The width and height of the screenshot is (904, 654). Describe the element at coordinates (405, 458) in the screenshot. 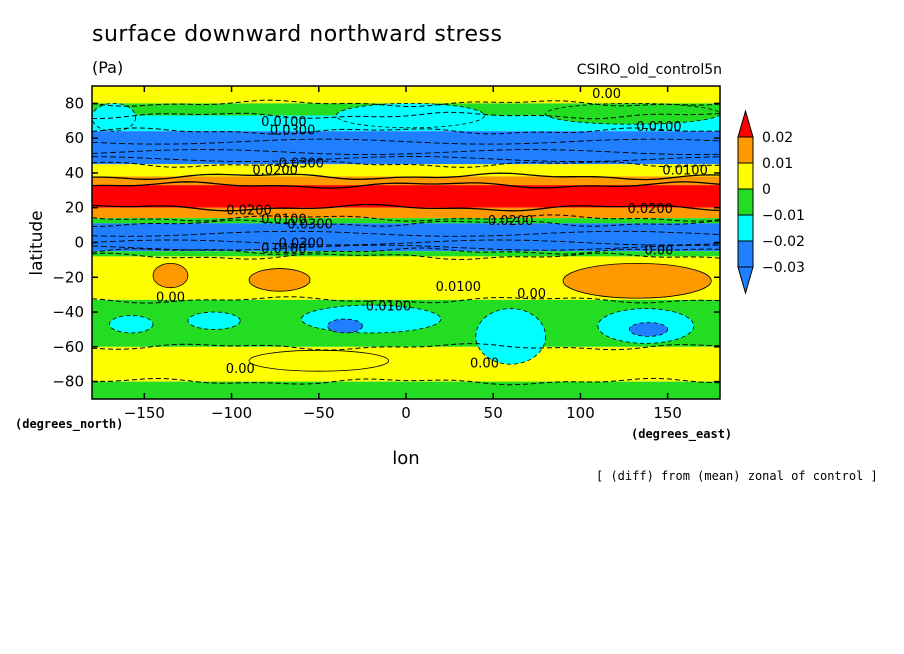

I see `x-axis-title: lon` at that location.